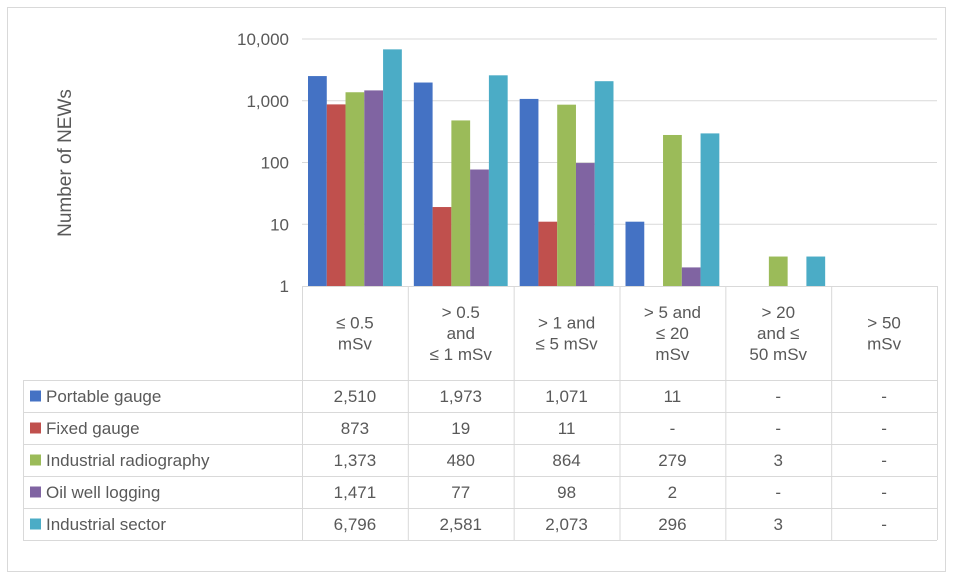 Image resolution: width=954 pixels, height=580 pixels. I want to click on category-label: > 1 and, so click(566, 323).